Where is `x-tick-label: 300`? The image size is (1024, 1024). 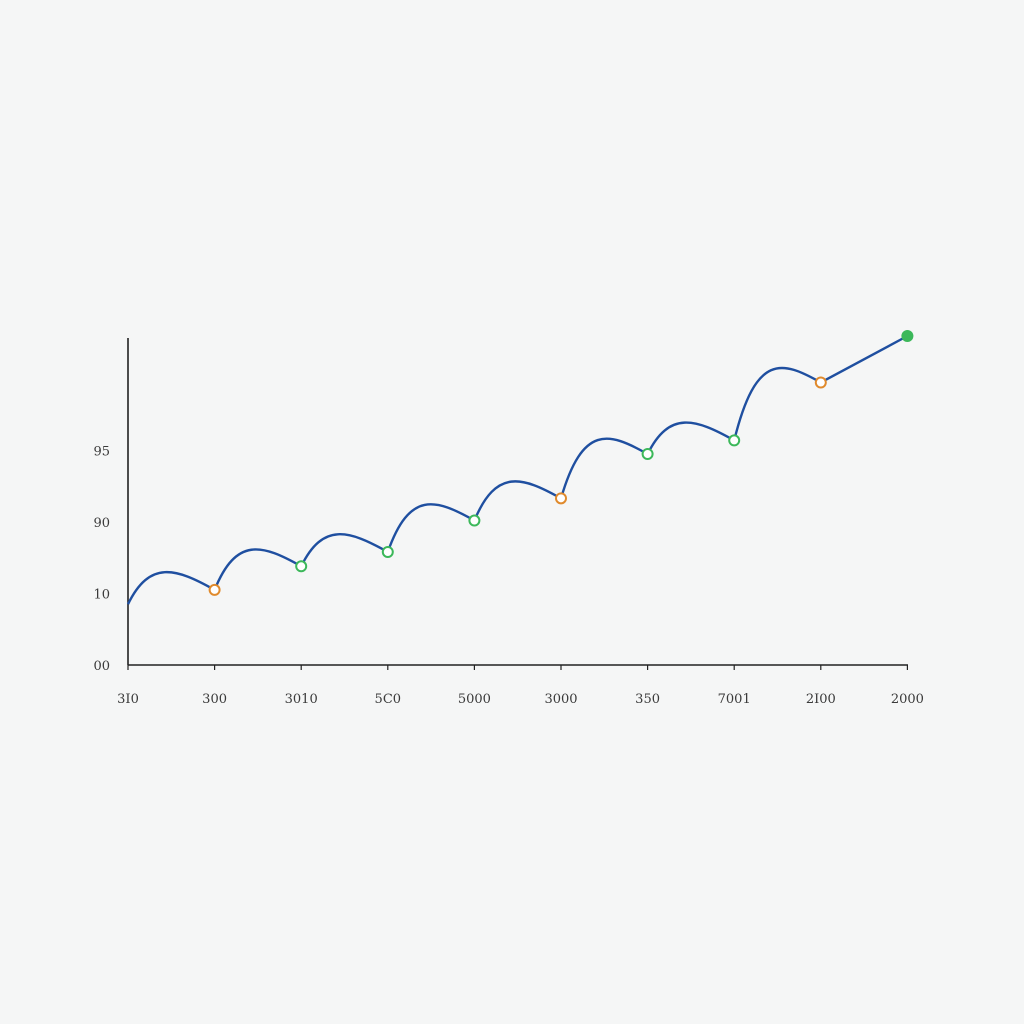 x-tick-label: 300 is located at coordinates (214, 699).